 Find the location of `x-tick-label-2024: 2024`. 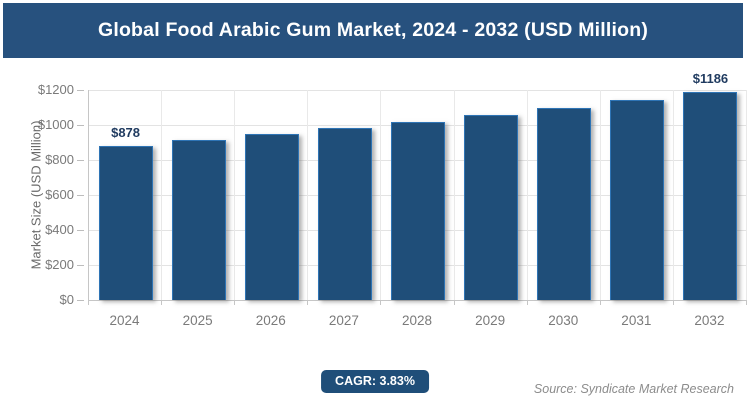

x-tick-label-2024: 2024 is located at coordinates (124, 320).